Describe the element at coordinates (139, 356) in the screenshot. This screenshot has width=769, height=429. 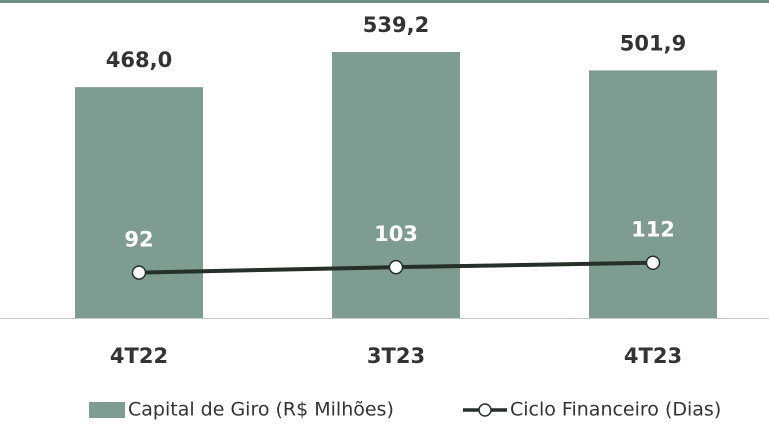
I see `x-tick-label: 4T22` at that location.